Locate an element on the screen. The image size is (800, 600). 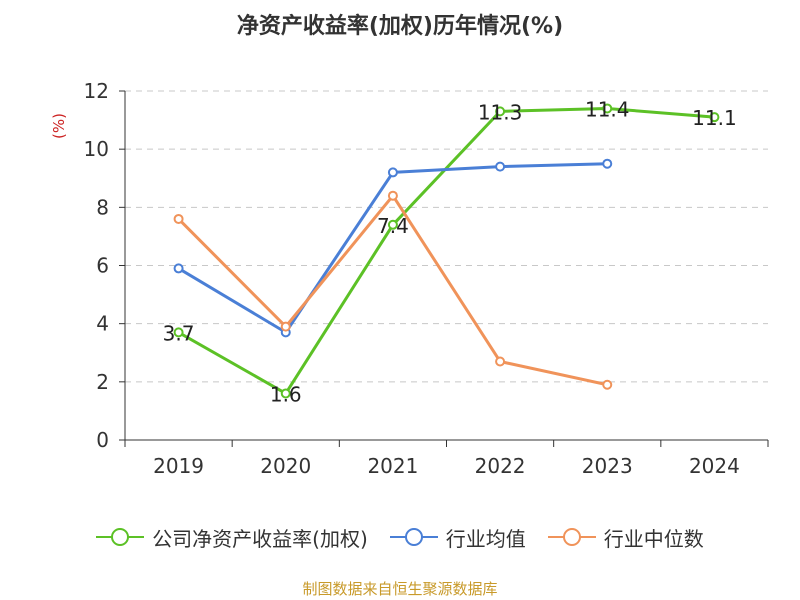
data-label-2023: 11.4 is located at coordinates (607, 109).